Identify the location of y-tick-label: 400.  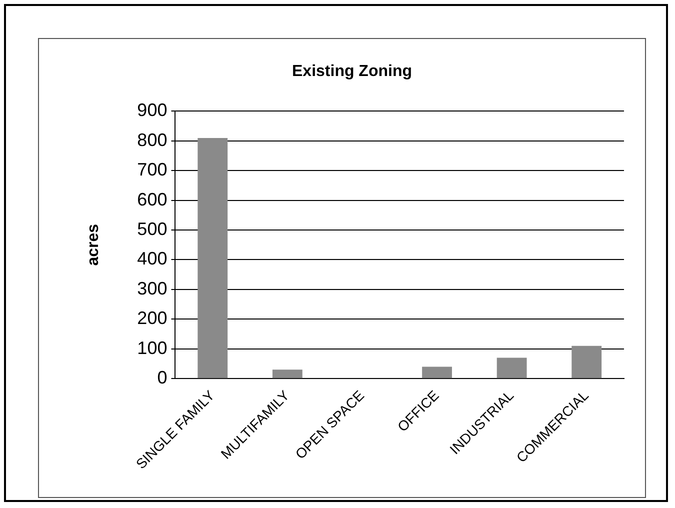
(152, 258).